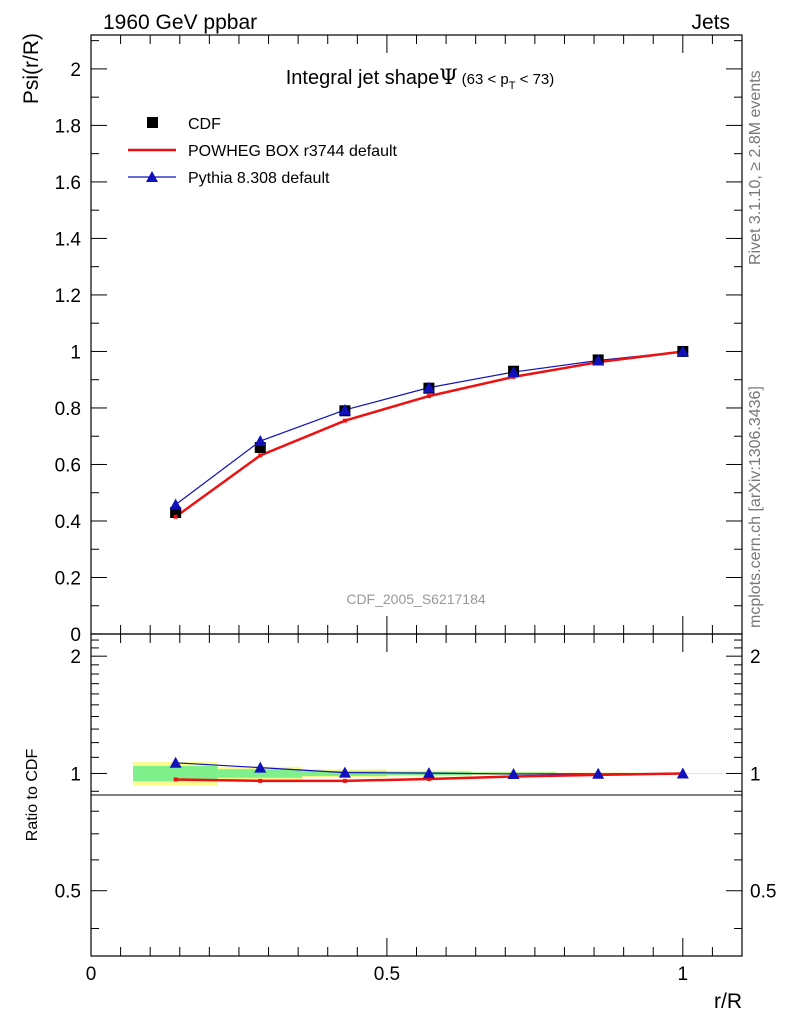 This screenshot has height=1024, width=786. I want to click on x-tick-label: 0.5, so click(387, 974).